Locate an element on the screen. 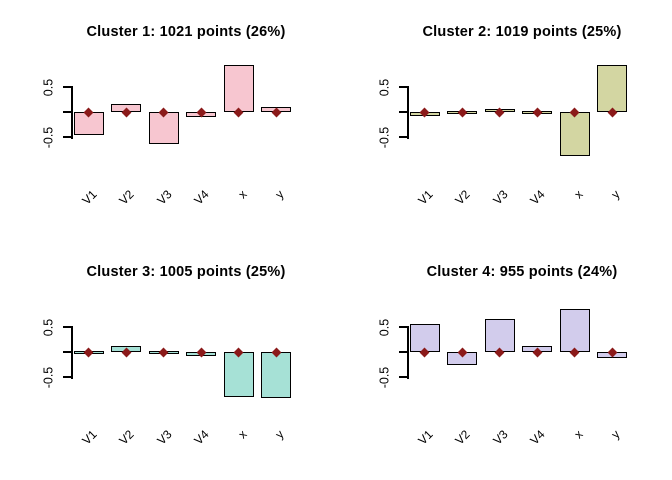 This screenshot has width=672, height=480. panel-title: Cluster 3: 1005 points (25%) is located at coordinates (186, 272).